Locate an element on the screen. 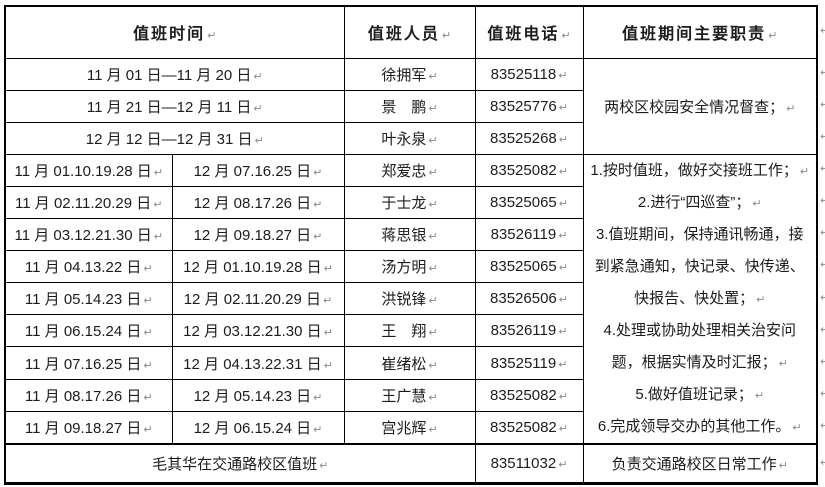  phone-cell: 83525118 ↵ is located at coordinates (529, 74).